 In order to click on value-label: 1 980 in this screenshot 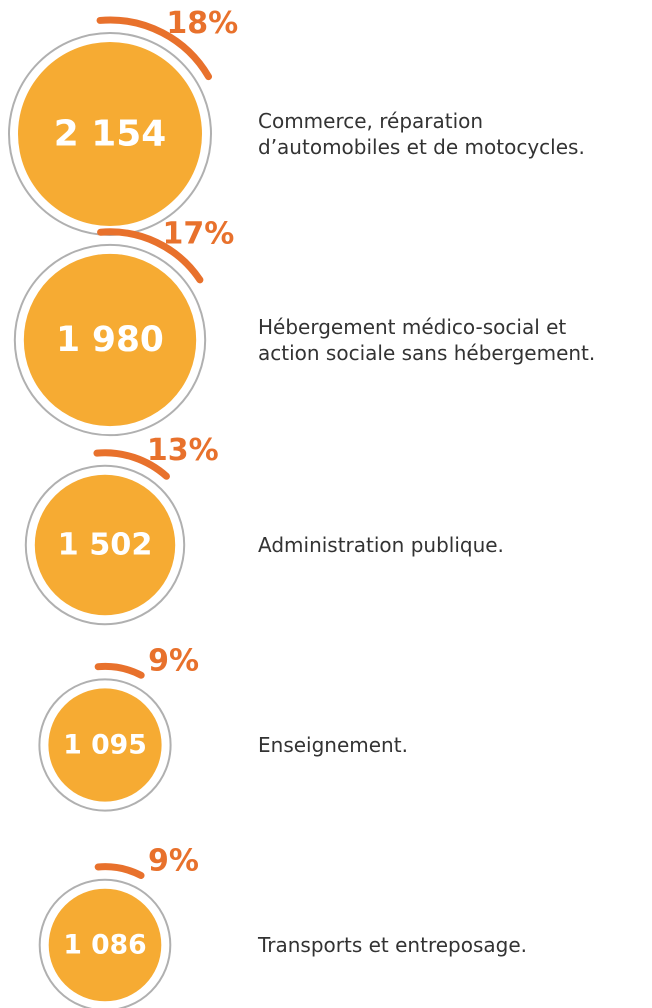, I will do `click(110, 340)`.